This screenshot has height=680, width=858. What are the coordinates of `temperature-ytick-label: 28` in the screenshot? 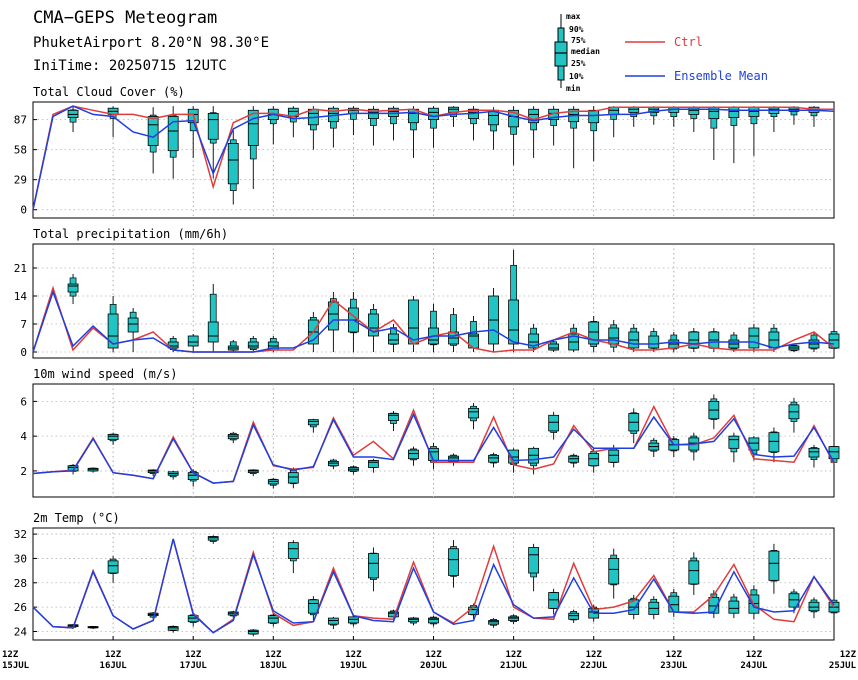 It's located at (20, 583).